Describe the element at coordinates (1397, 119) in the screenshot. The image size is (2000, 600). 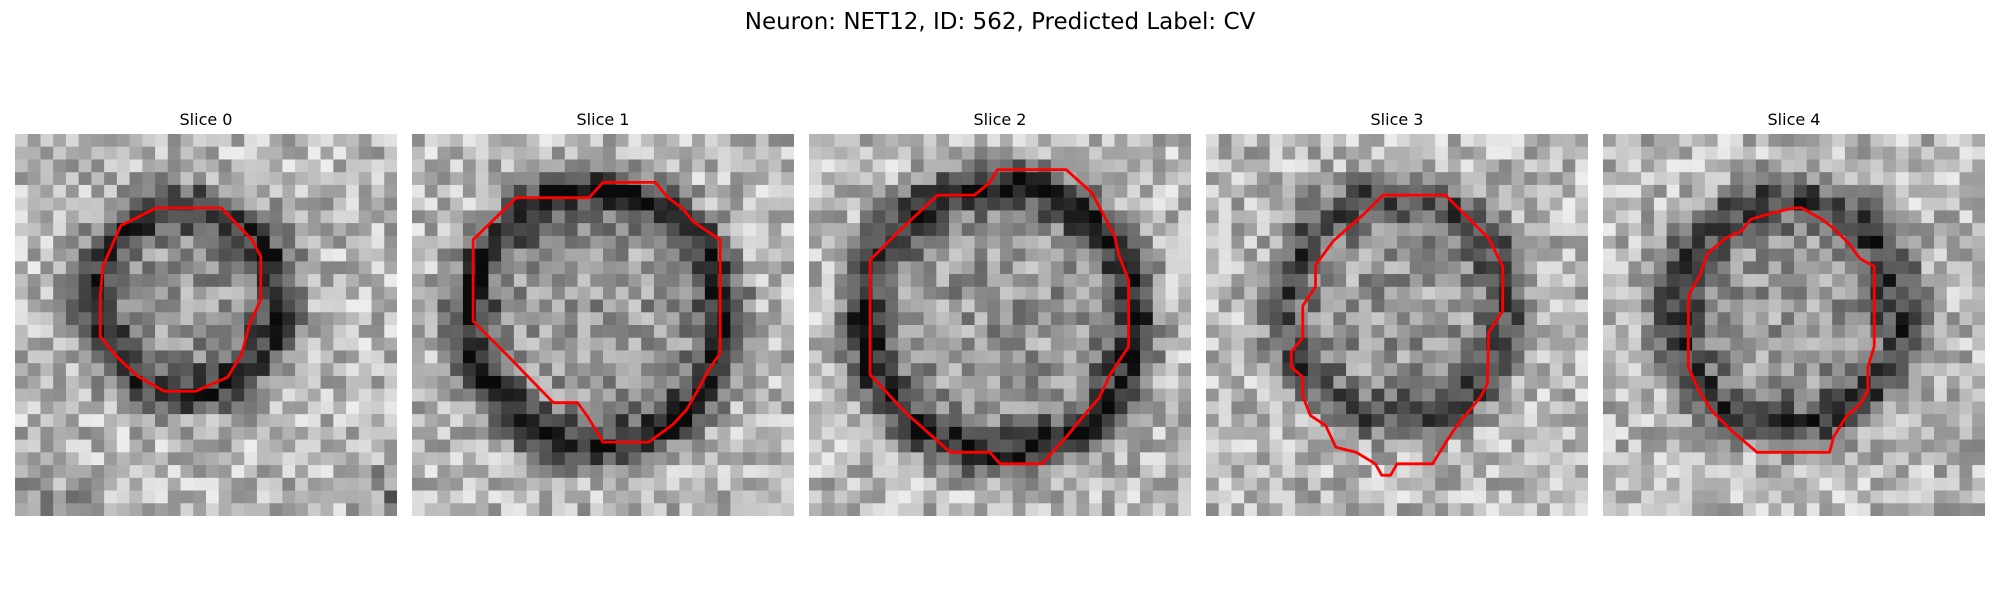
I see `slice-title: Slice 3` at that location.